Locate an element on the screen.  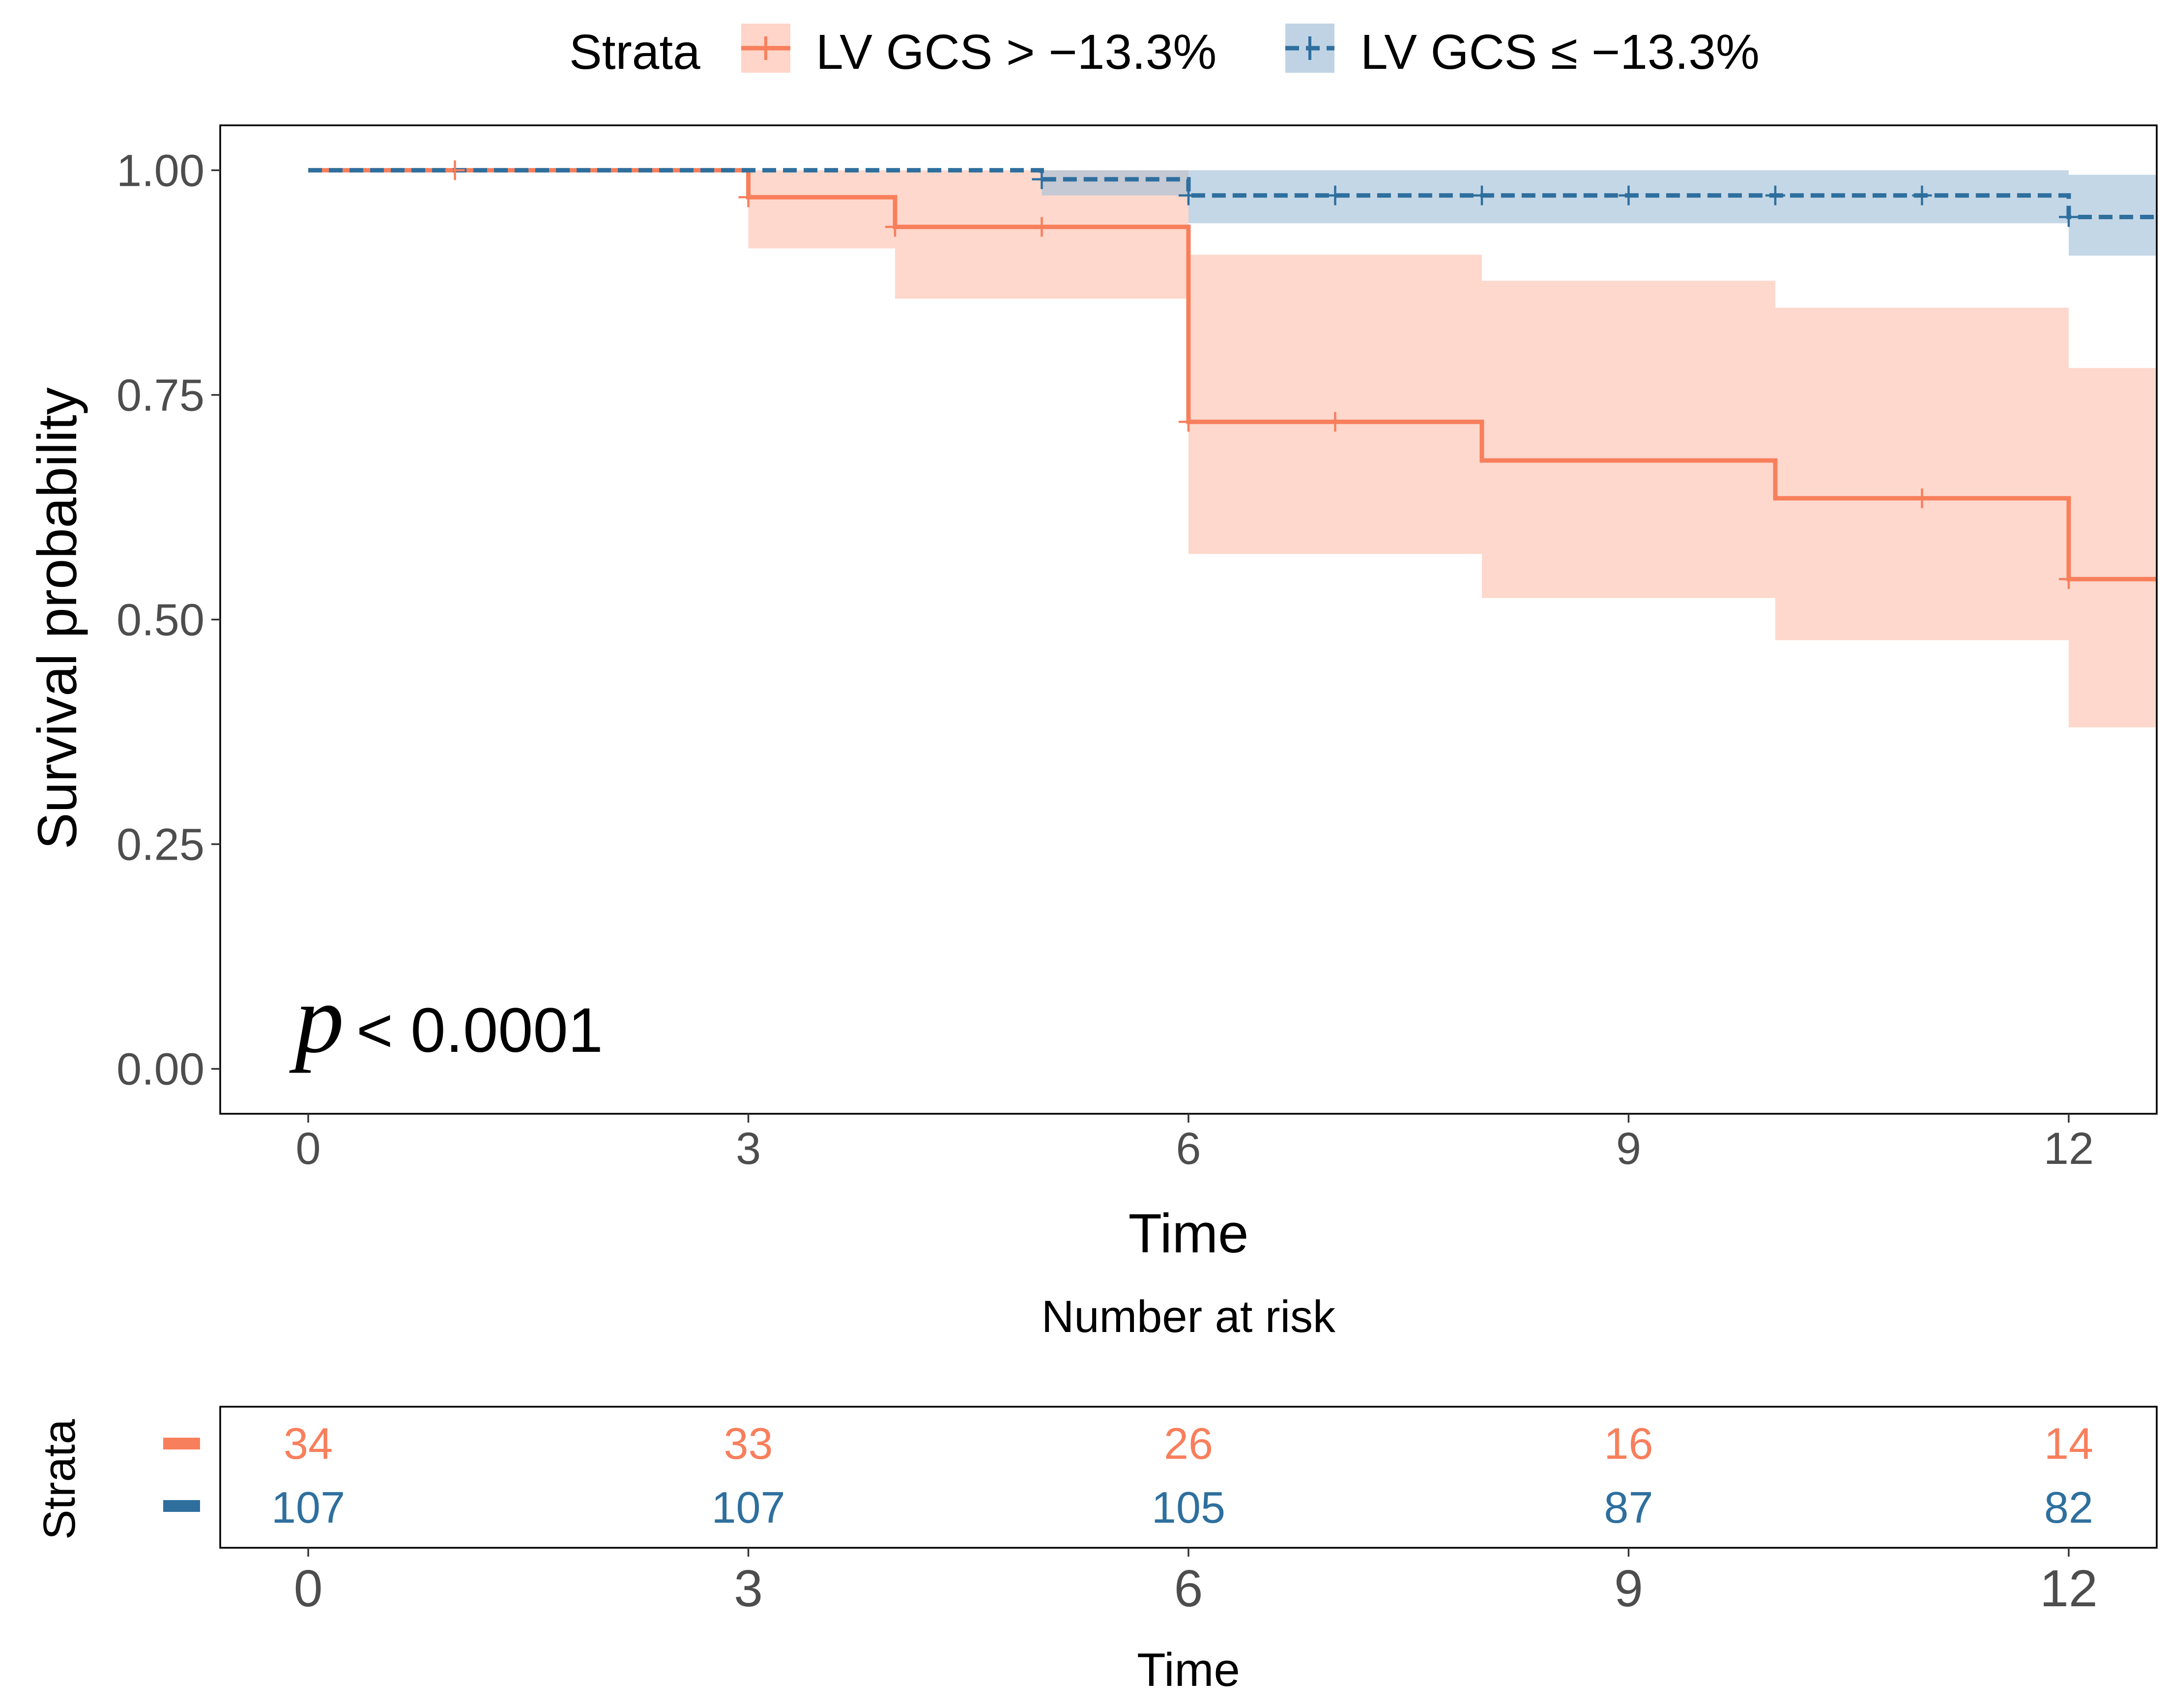
risk-value-high-t9: 16 is located at coordinates (1628, 1444).